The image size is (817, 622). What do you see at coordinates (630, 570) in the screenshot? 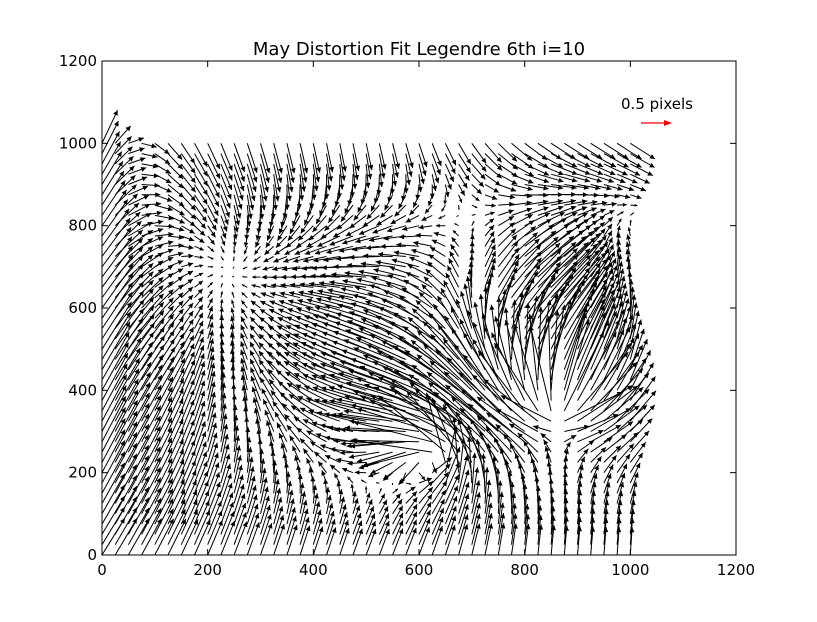
I see `x-tick-label: 1000` at bounding box center [630, 570].